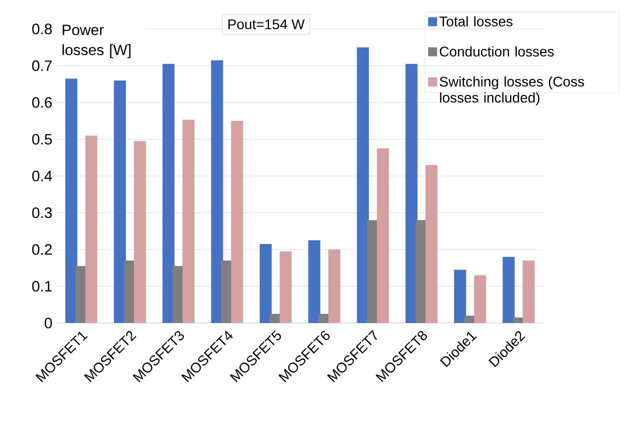  Describe the element at coordinates (42, 29) in the screenshot. I see `y-tick-label: 0.8` at that location.